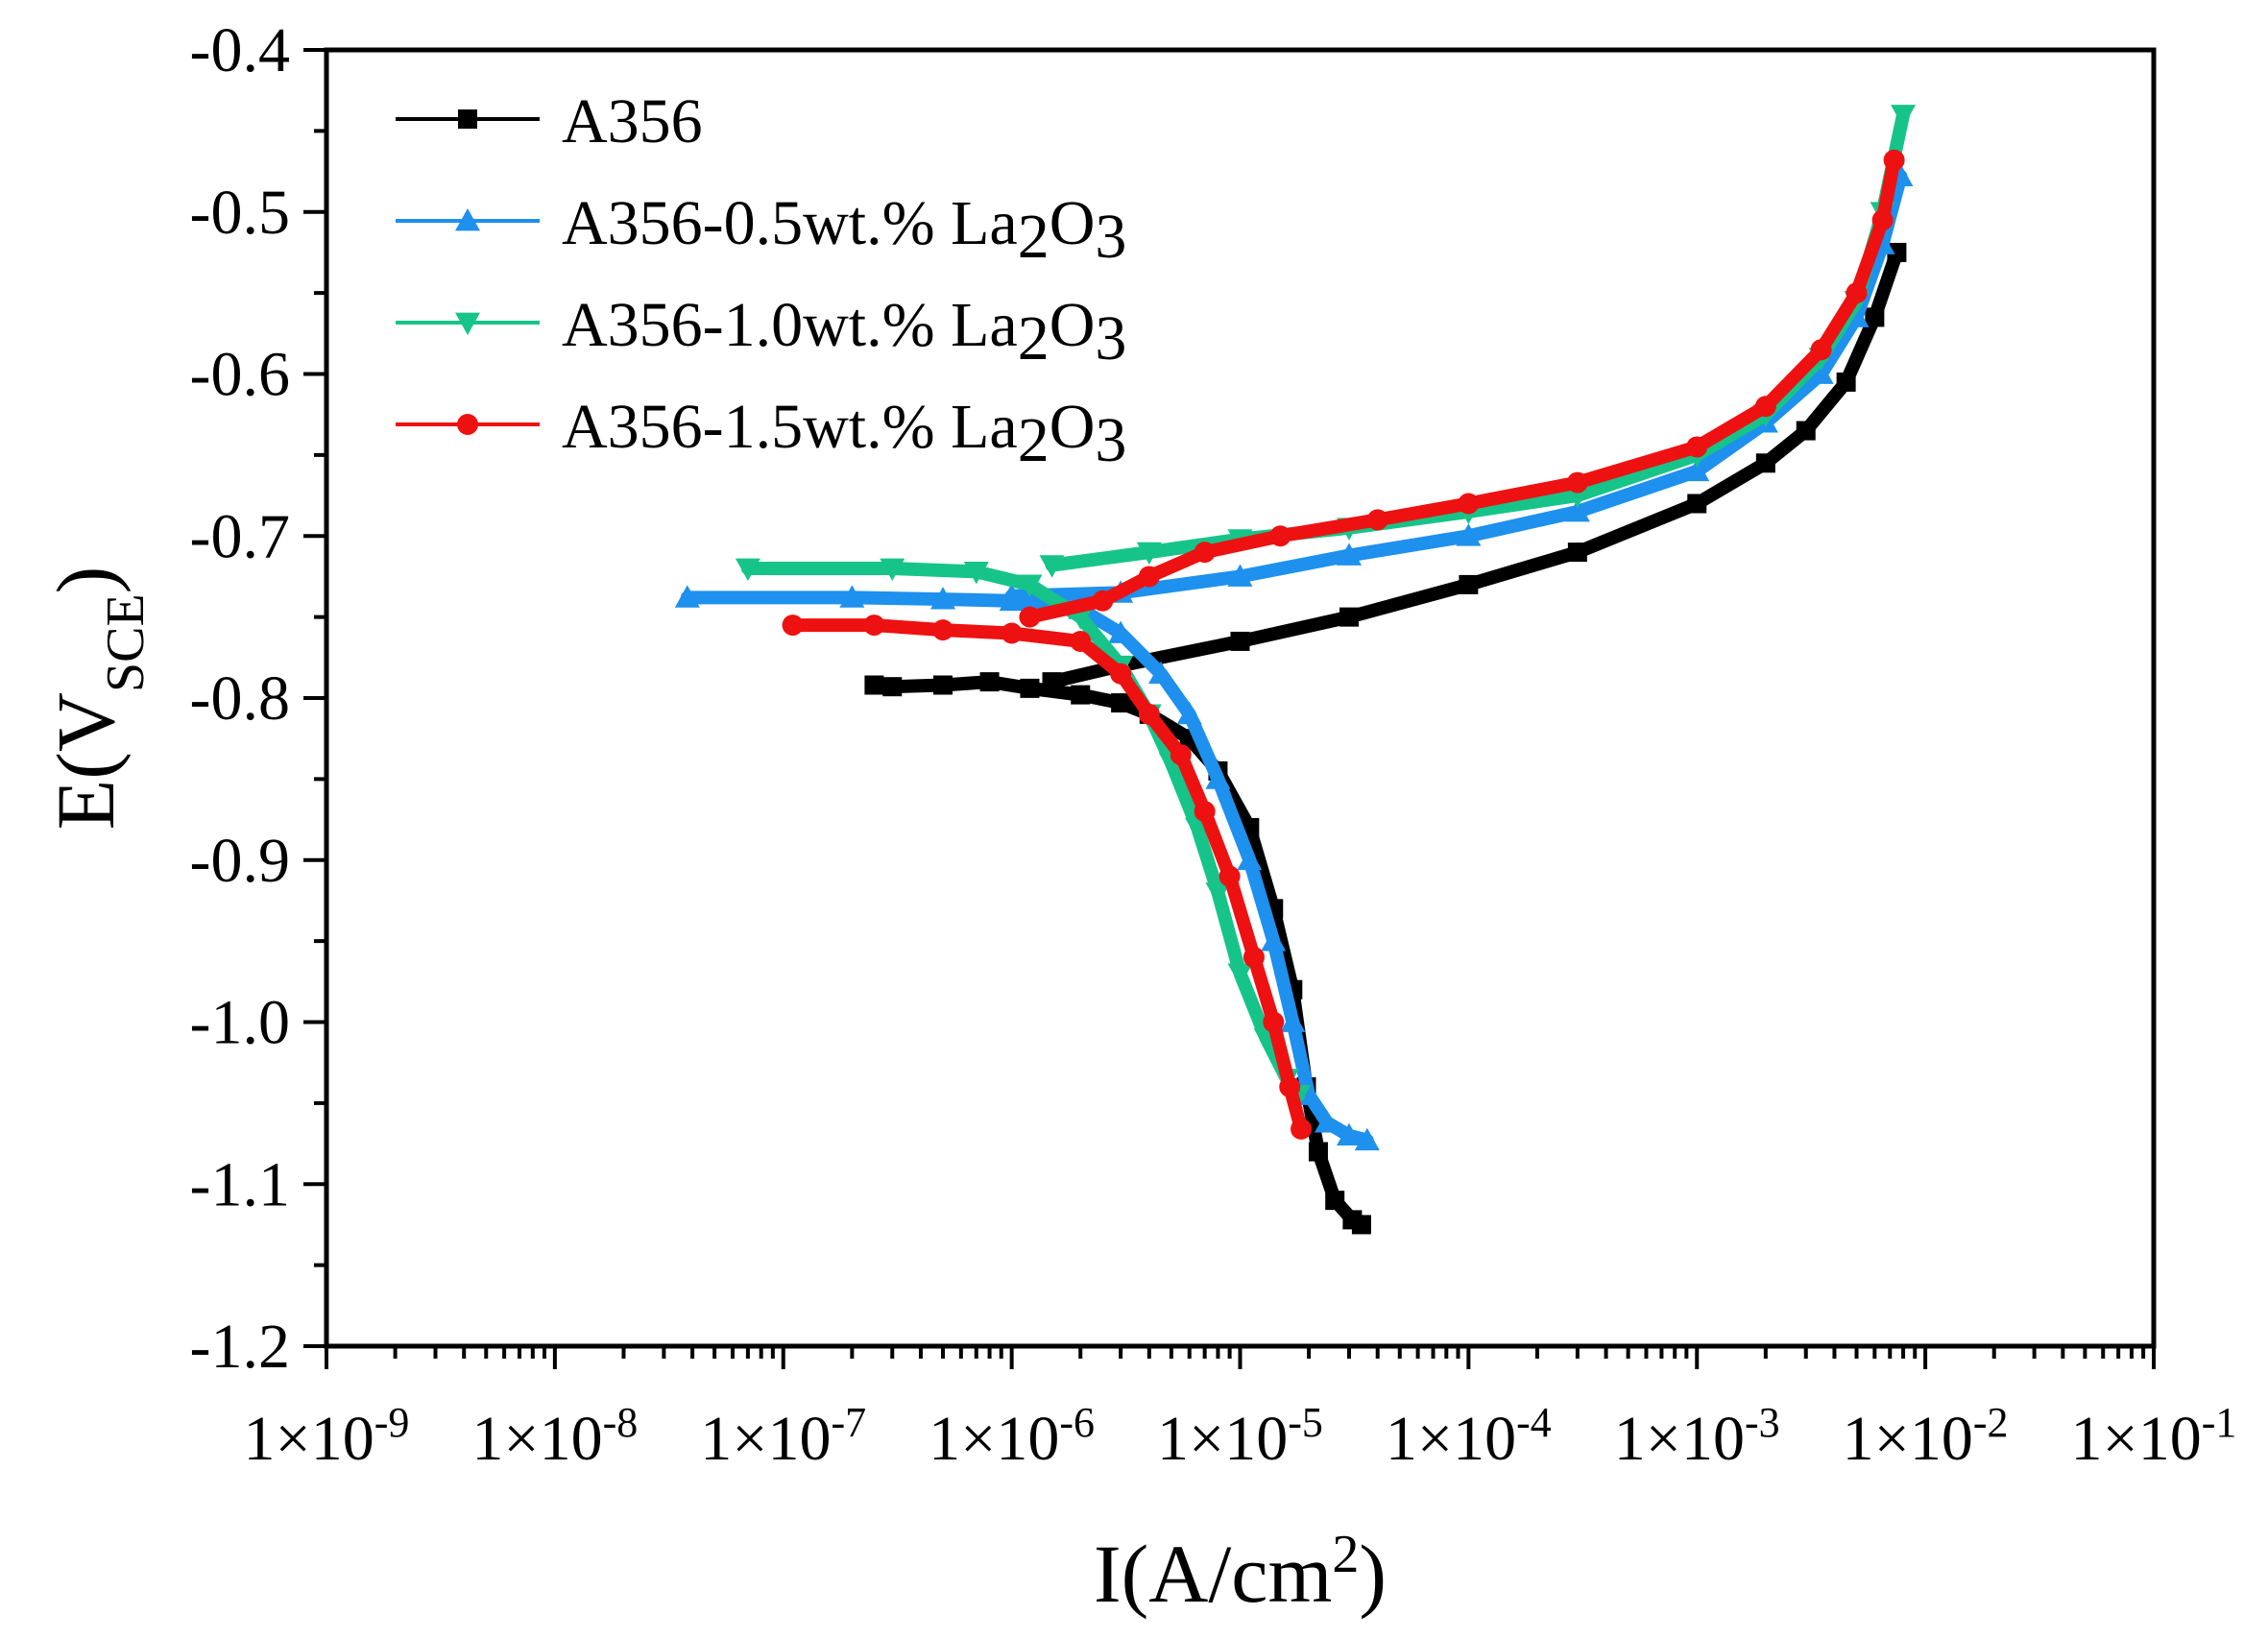 Image resolution: width=2268 pixels, height=1639 pixels. What do you see at coordinates (1047, 877) in the screenshot?
I see `series-3-cathodic-line` at bounding box center [1047, 877].